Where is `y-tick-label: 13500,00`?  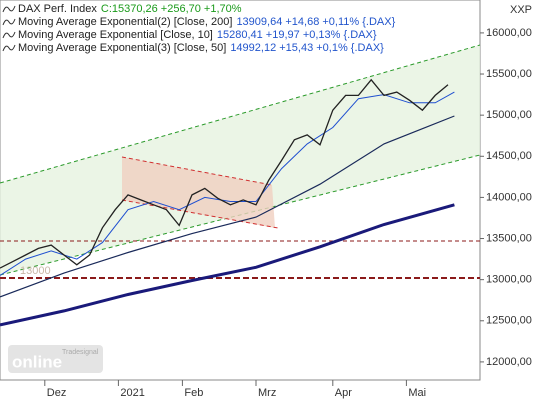
y-tick-label: 13500,00 is located at coordinates (509, 238).